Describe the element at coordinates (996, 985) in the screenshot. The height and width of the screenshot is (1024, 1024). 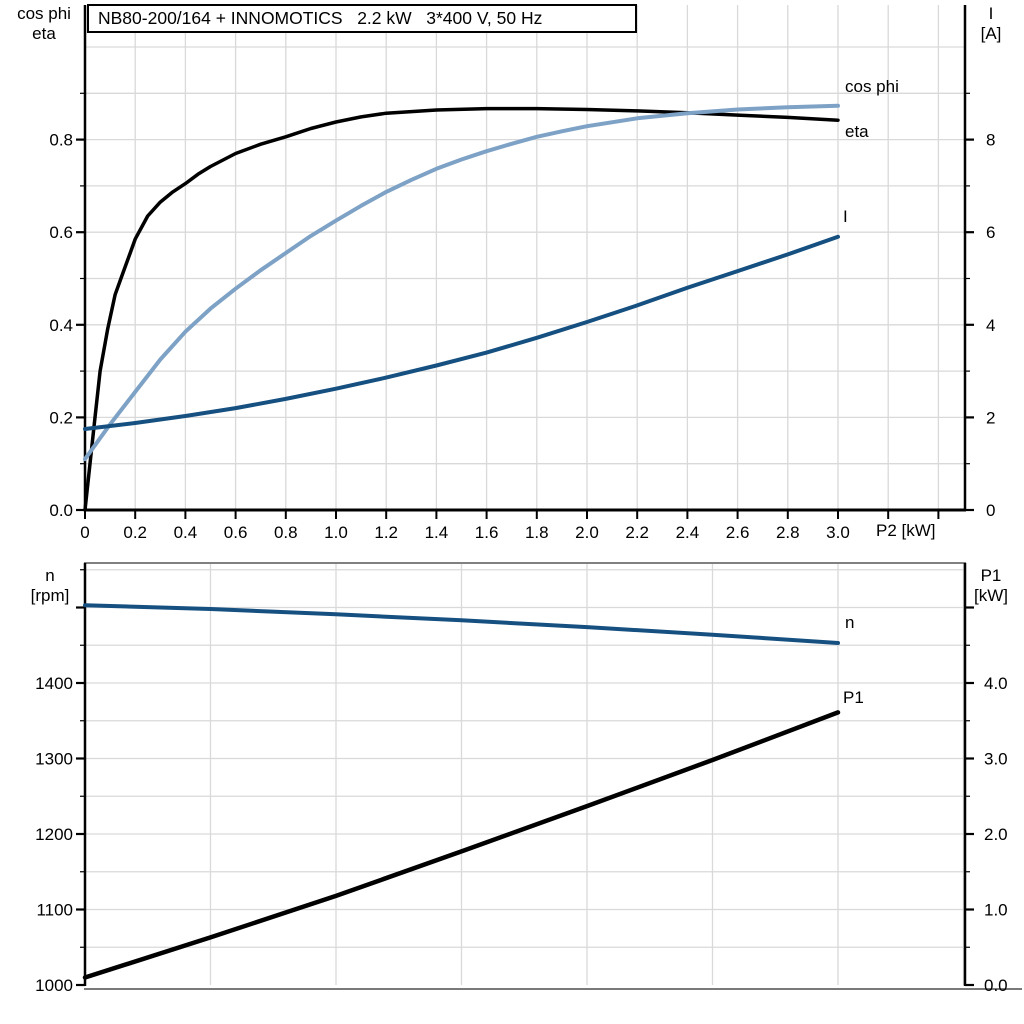
I see `right-tick-label: 0.0` at that location.